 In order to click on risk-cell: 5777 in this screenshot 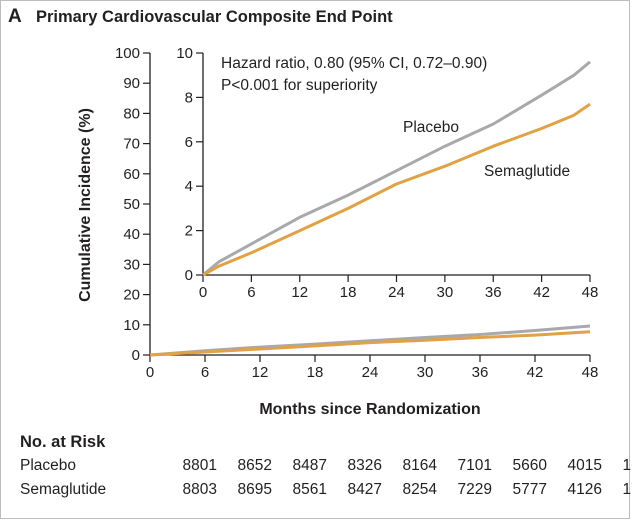, I will do `click(529, 489)`.